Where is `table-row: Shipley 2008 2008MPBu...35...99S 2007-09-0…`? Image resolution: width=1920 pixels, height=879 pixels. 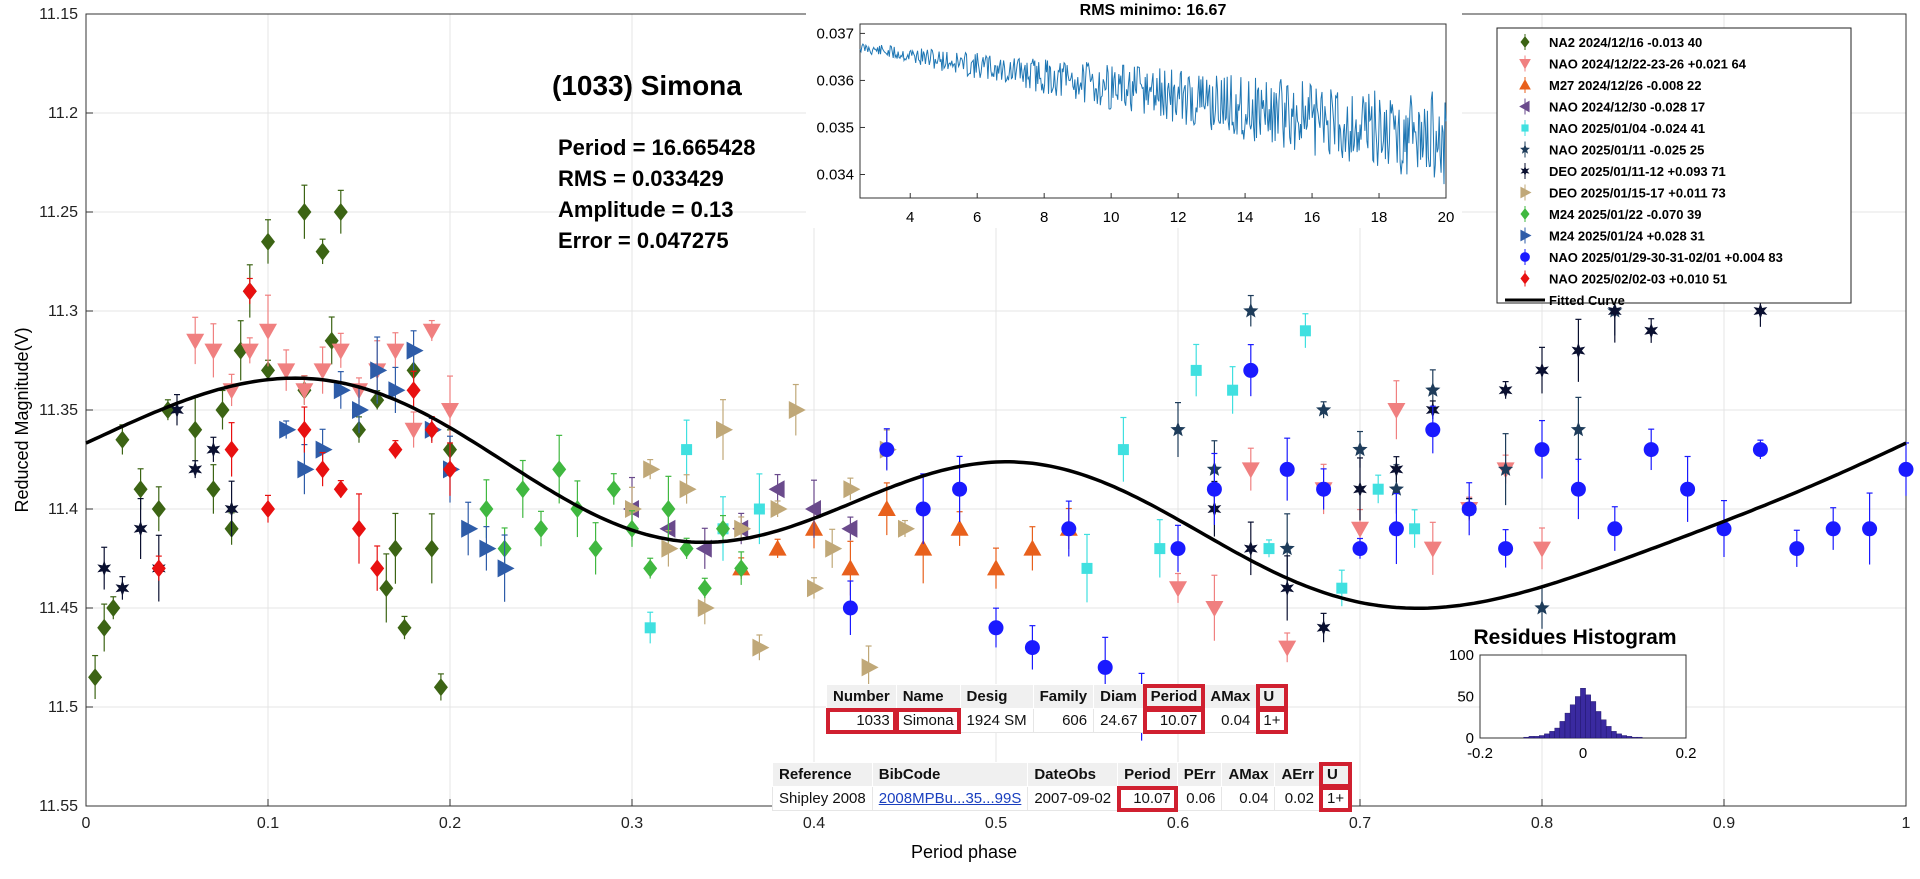 table-row: Shipley 2008 2008MPBu...35...99S 2007-09-0… is located at coordinates (1062, 798).